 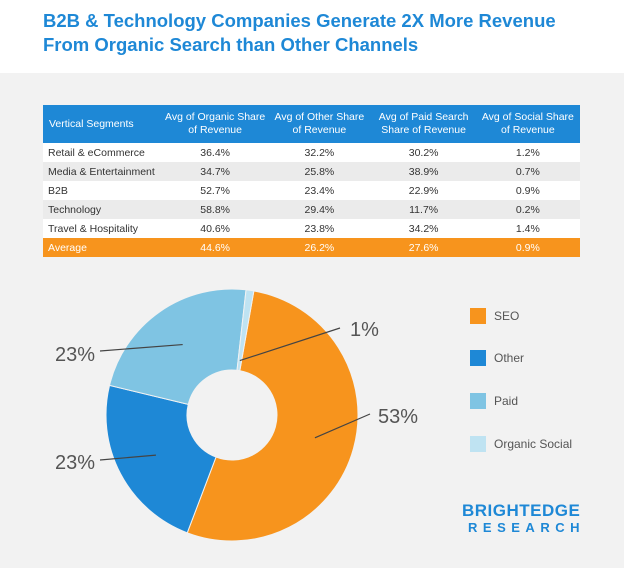 I want to click on header-other-share: Avg of Other Share of Revenue, so click(x=319, y=124).